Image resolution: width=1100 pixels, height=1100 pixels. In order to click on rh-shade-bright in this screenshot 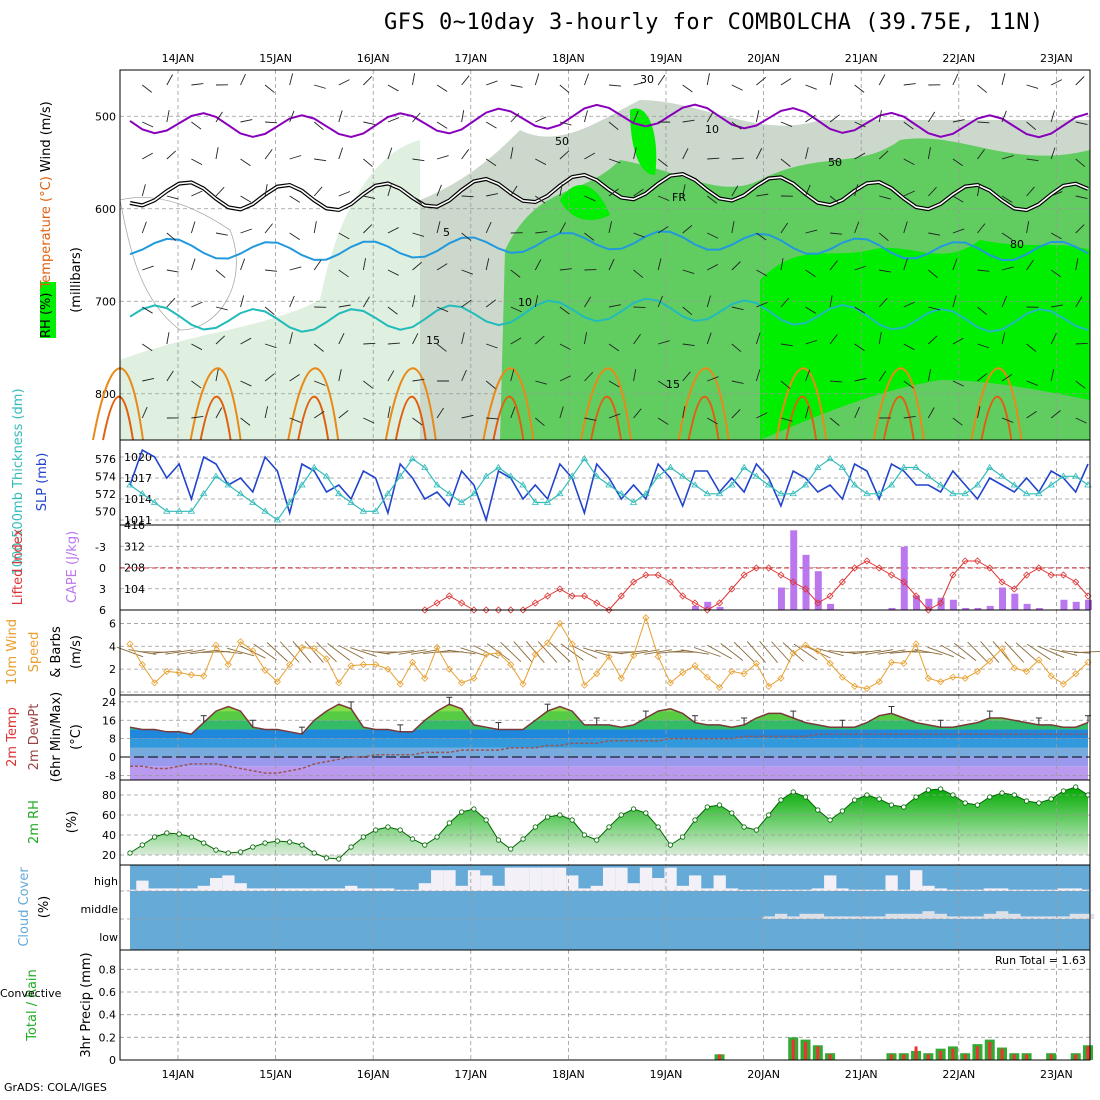, I will do `click(925, 340)`.